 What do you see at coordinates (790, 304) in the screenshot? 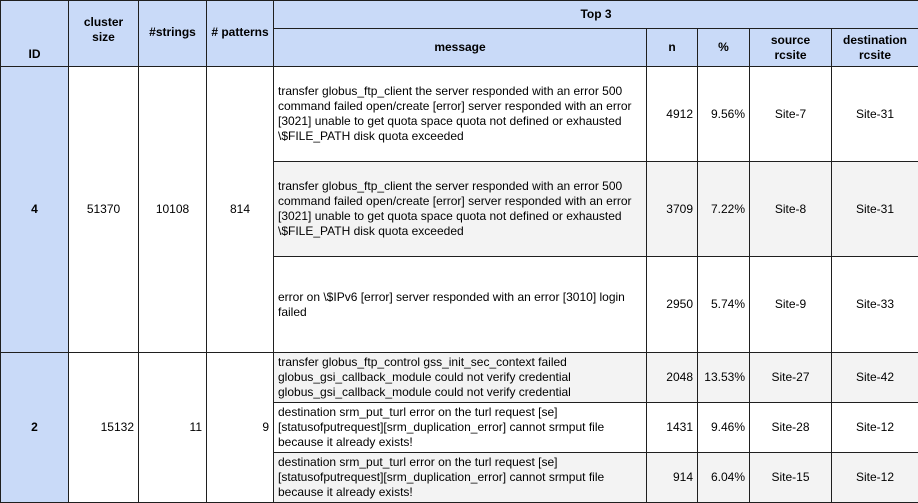
I see `source-site-cell: Site-9` at bounding box center [790, 304].